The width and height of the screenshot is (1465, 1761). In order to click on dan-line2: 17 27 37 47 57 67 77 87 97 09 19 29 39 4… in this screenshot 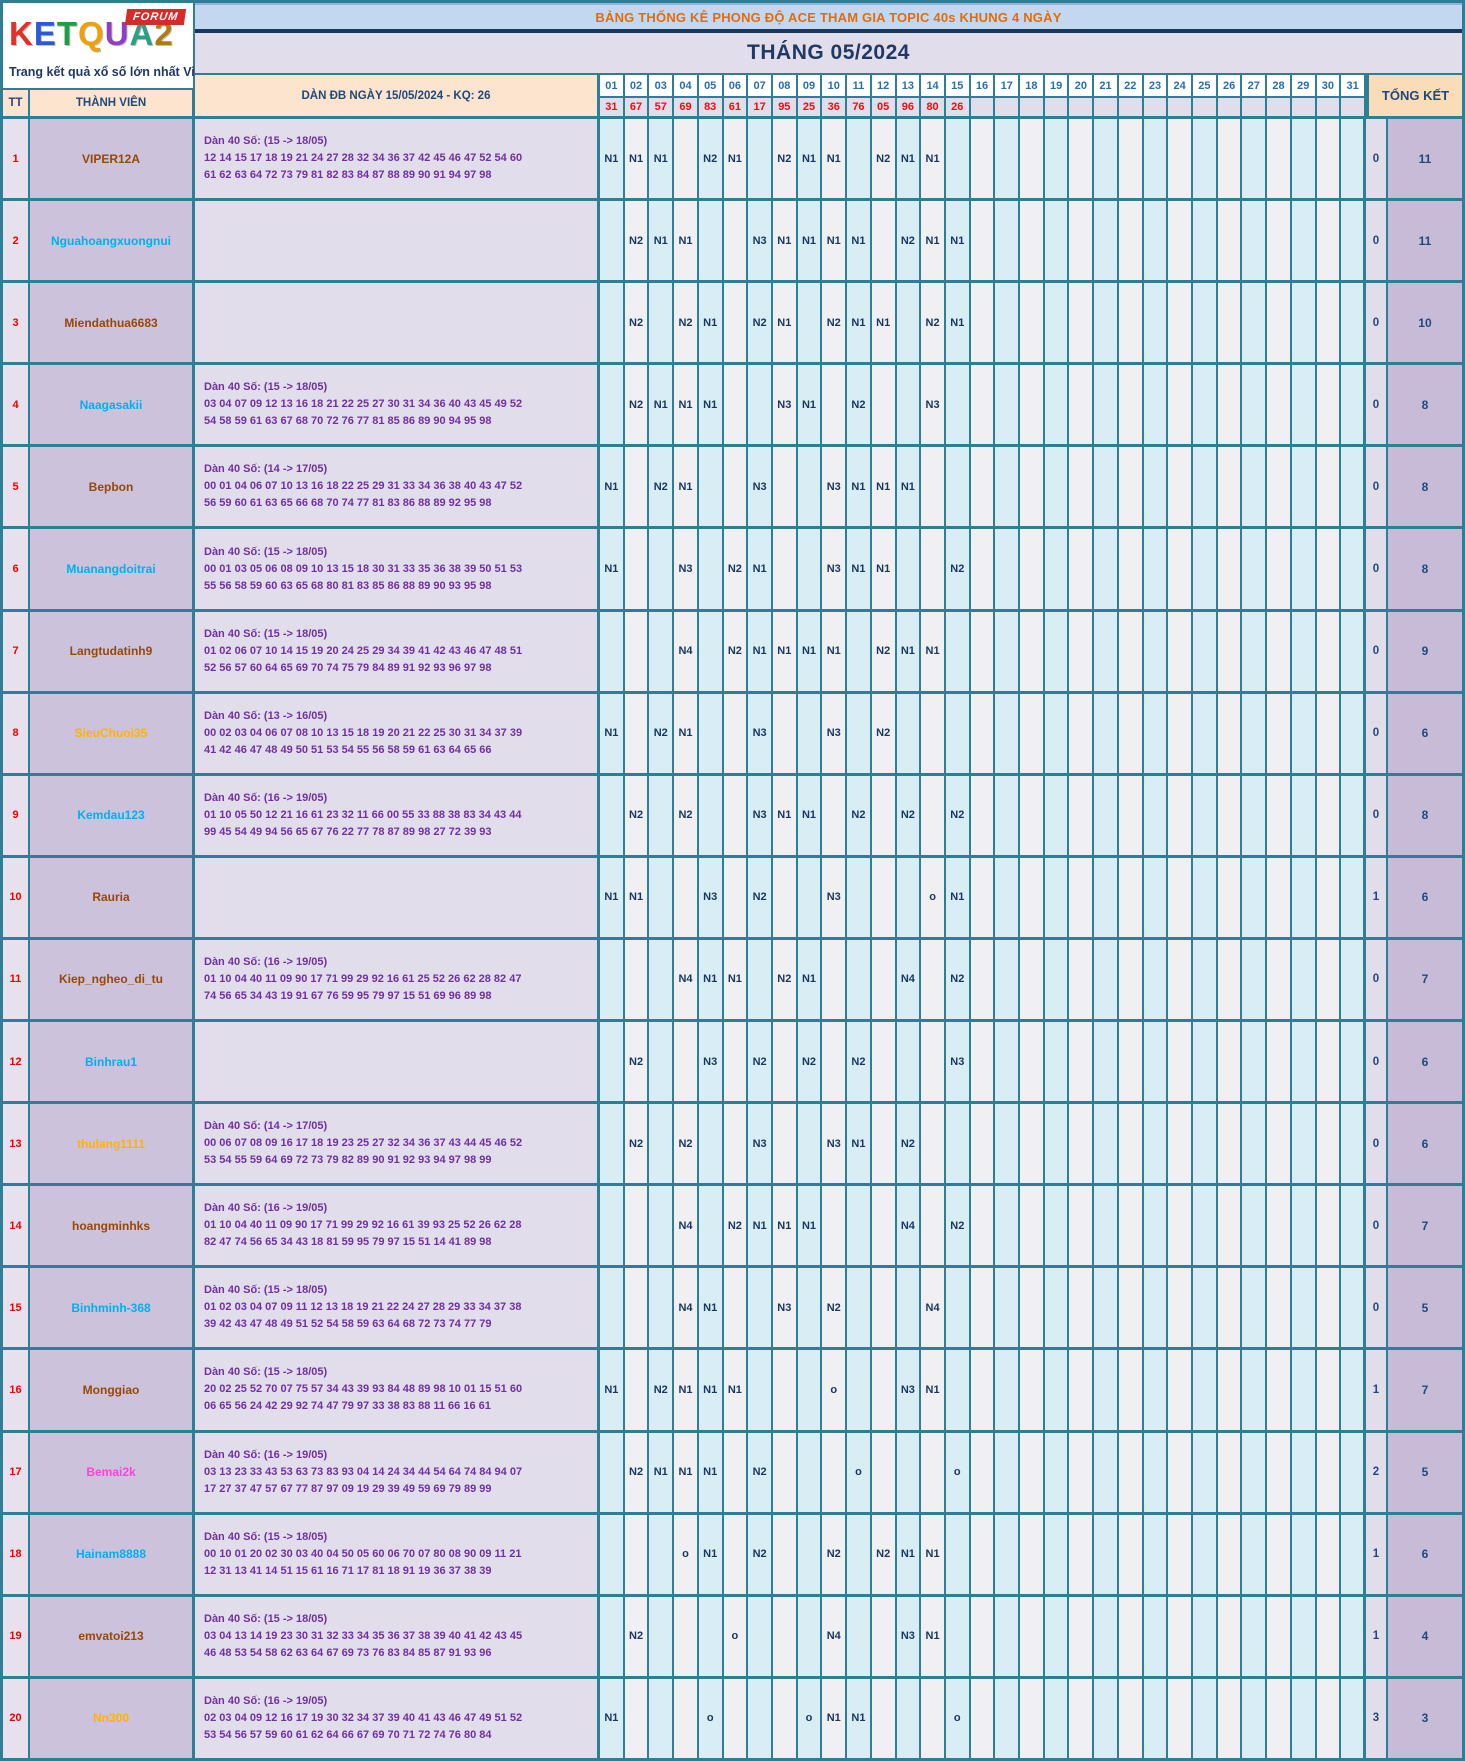, I will do `click(348, 1488)`.